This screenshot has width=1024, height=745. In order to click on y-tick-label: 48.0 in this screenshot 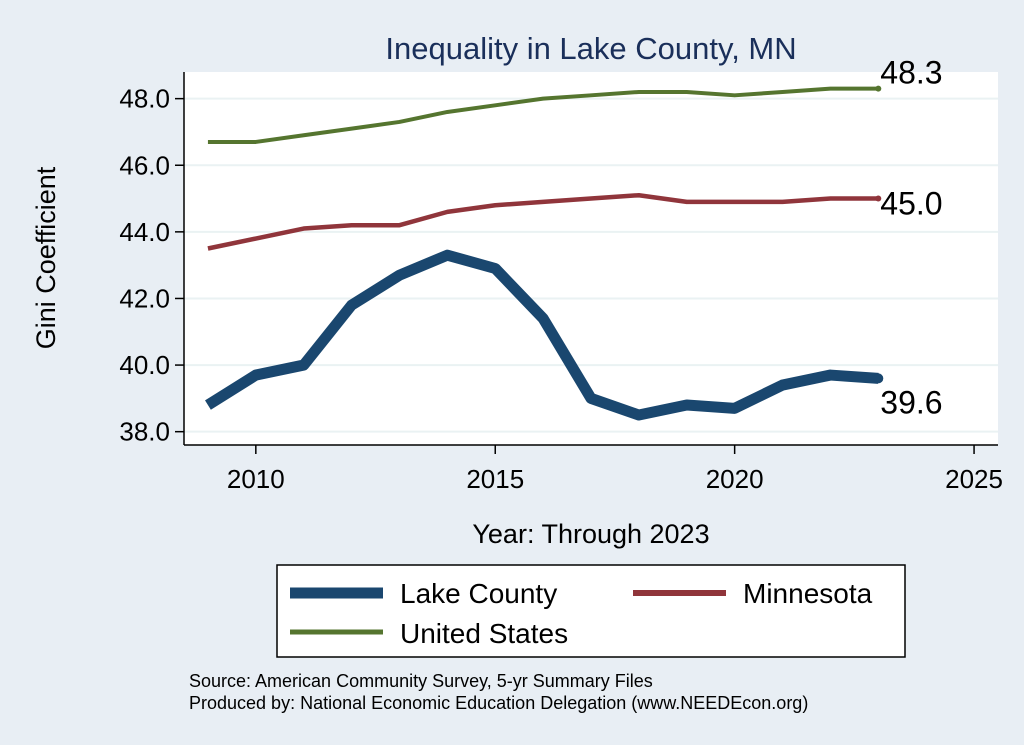, I will do `click(144, 99)`.